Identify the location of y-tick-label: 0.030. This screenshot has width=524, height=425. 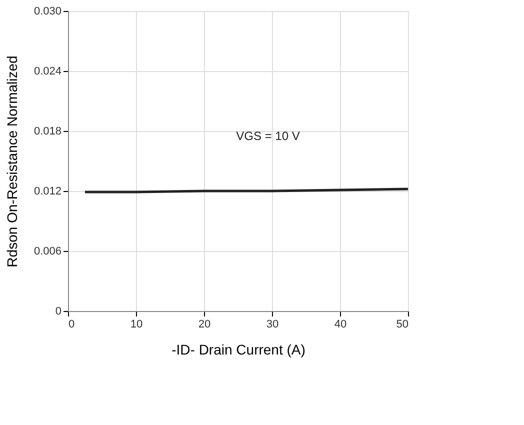
(48, 12).